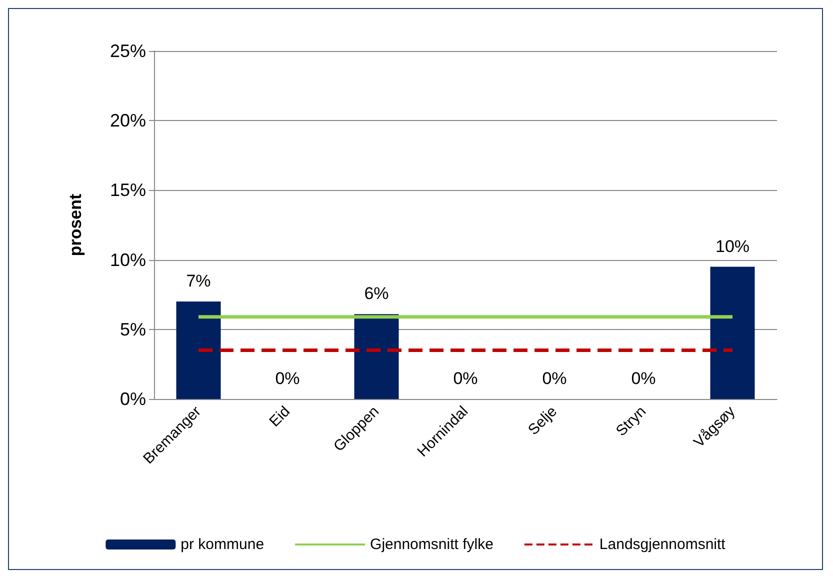 Image resolution: width=833 pixels, height=582 pixels. Describe the element at coordinates (133, 329) in the screenshot. I see `y-tick-label: 5%` at that location.